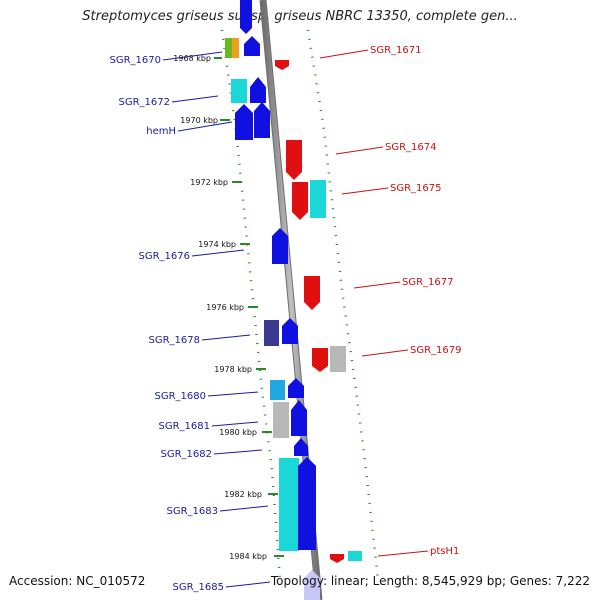 The height and width of the screenshot is (600, 600). Describe the element at coordinates (225, 307) in the screenshot. I see `kbp-tick-label: 1976 kbp` at that location.